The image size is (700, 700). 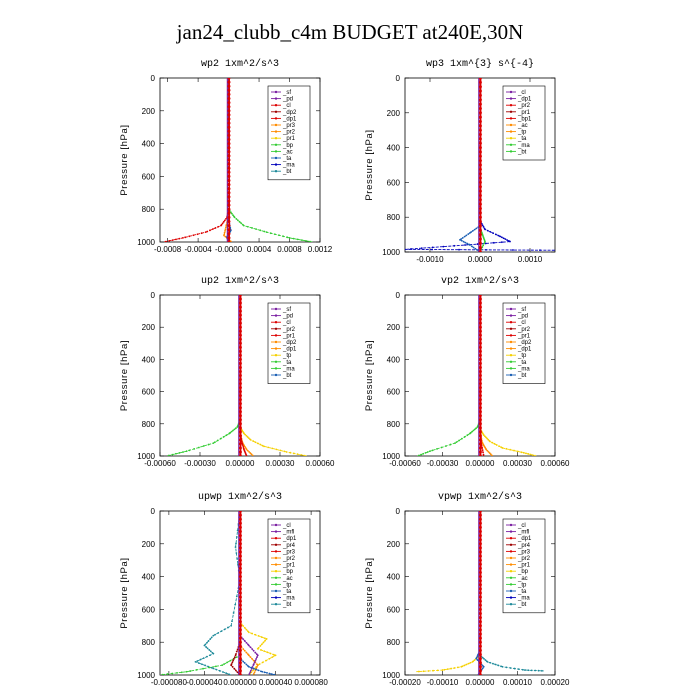 I want to click on x-tick-label: -0.000080, so click(x=169, y=682).